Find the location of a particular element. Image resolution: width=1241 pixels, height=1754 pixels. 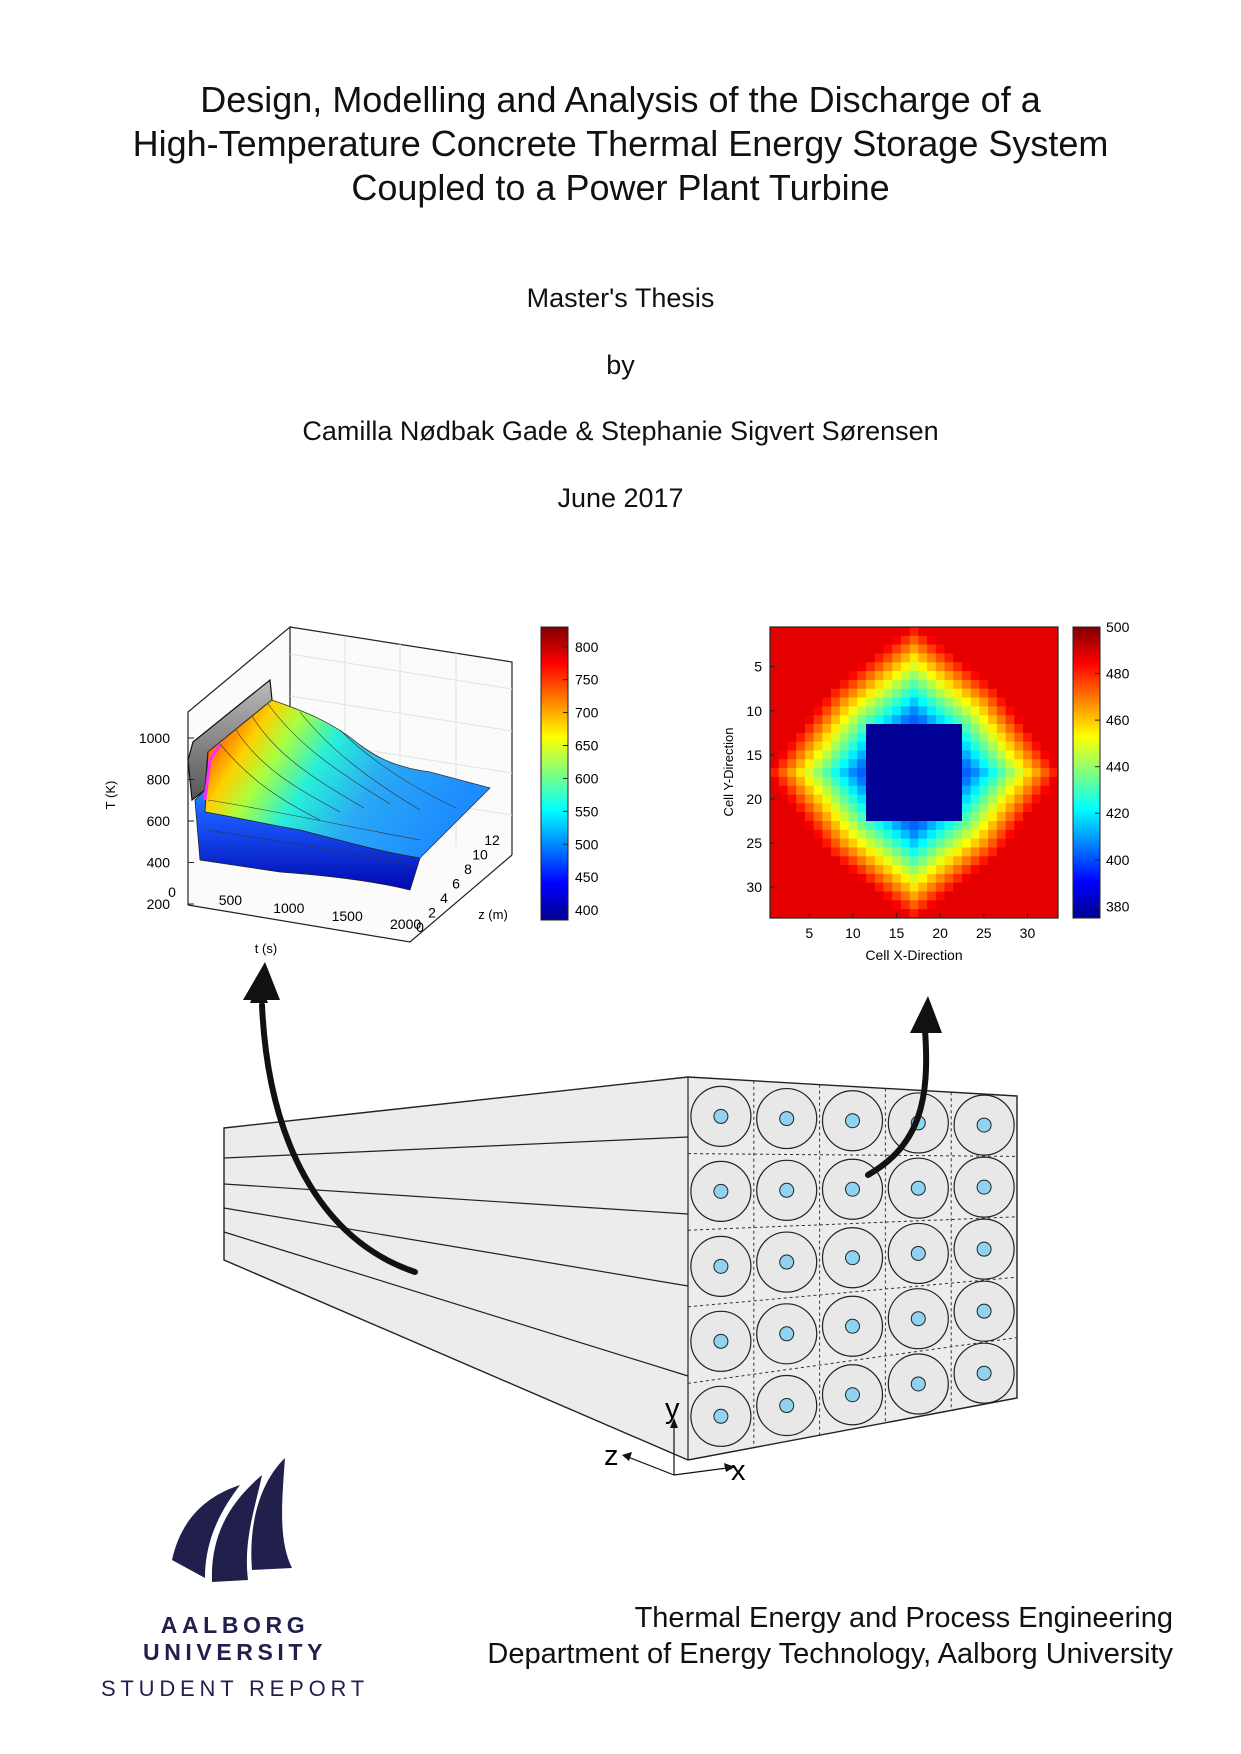

surface-zpos-tick-label: 10 is located at coordinates (480, 855).